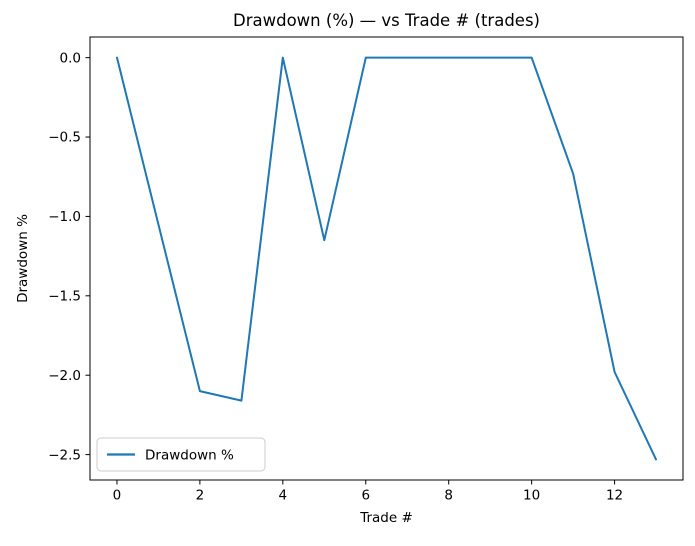 This screenshot has width=695, height=546. What do you see at coordinates (283, 496) in the screenshot?
I see `x-tick-label: 4` at bounding box center [283, 496].